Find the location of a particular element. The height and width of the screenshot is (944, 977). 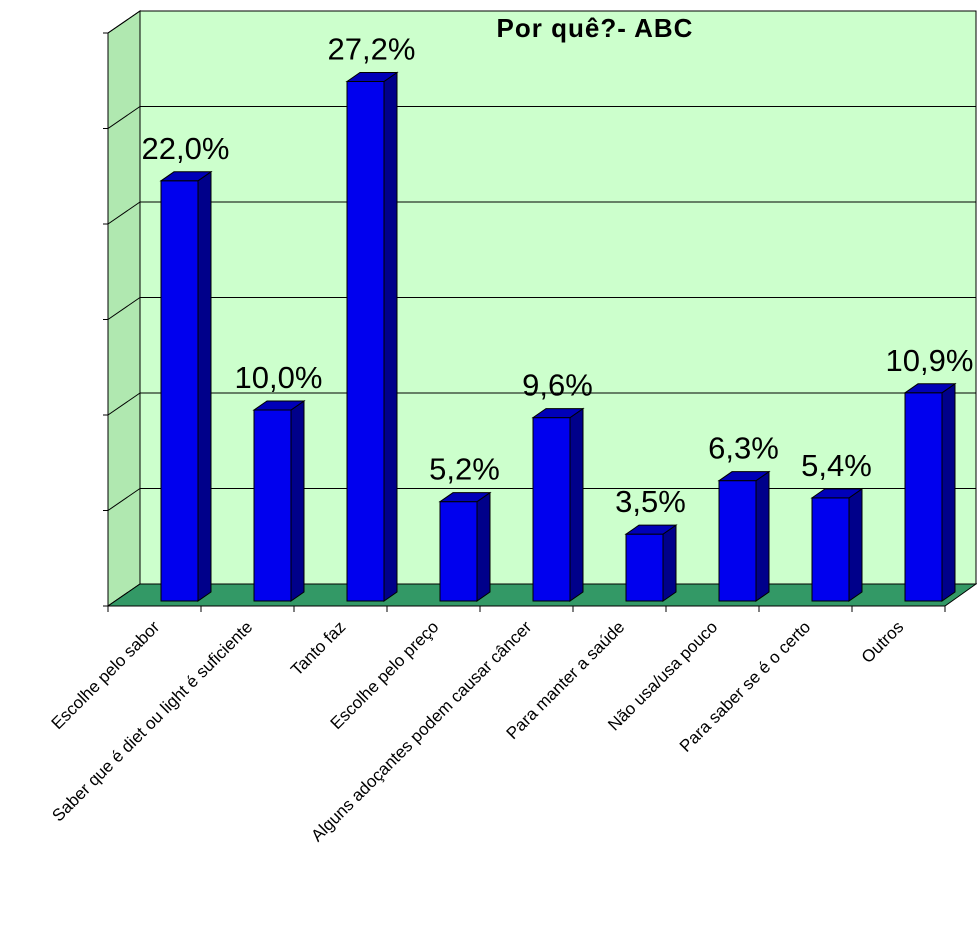

data-label: 5,4% is located at coordinates (836, 465).